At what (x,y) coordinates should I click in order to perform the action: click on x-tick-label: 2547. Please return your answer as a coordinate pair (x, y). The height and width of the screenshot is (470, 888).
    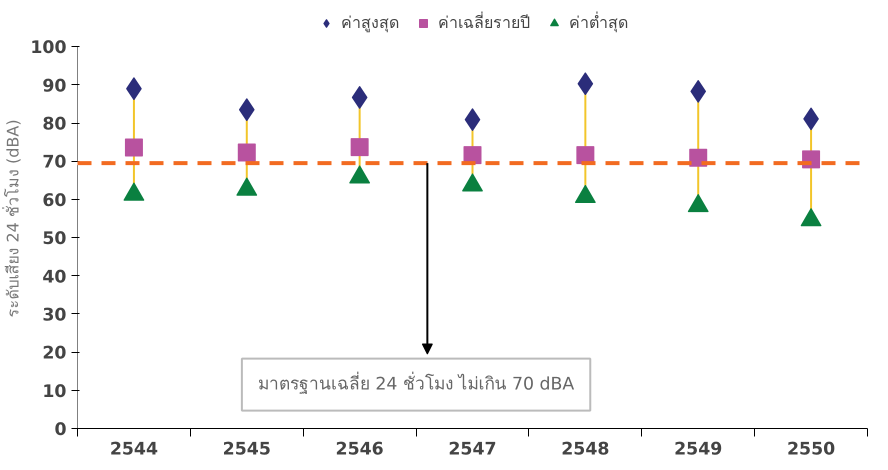
    Looking at the image, I should click on (472, 450).